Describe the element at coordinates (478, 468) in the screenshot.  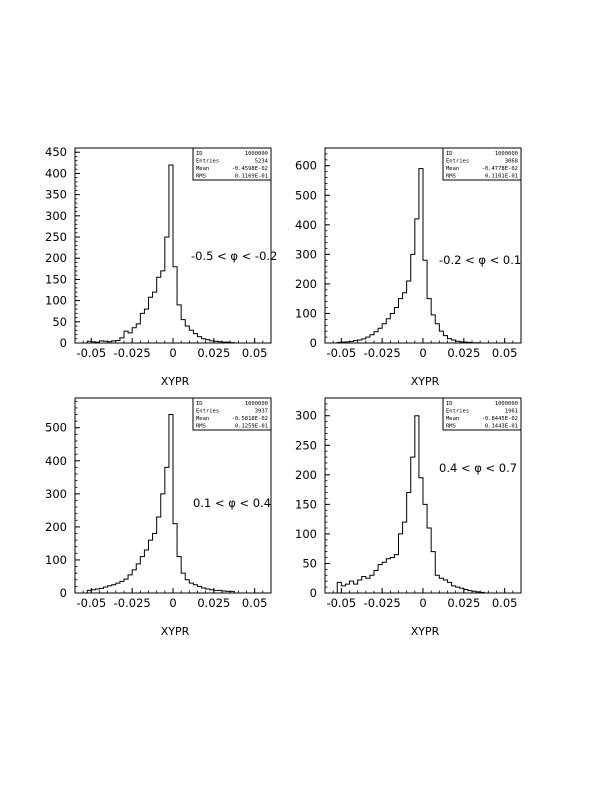
I see `phi-range-annotation: 0.4 < φ < 0.7` at that location.